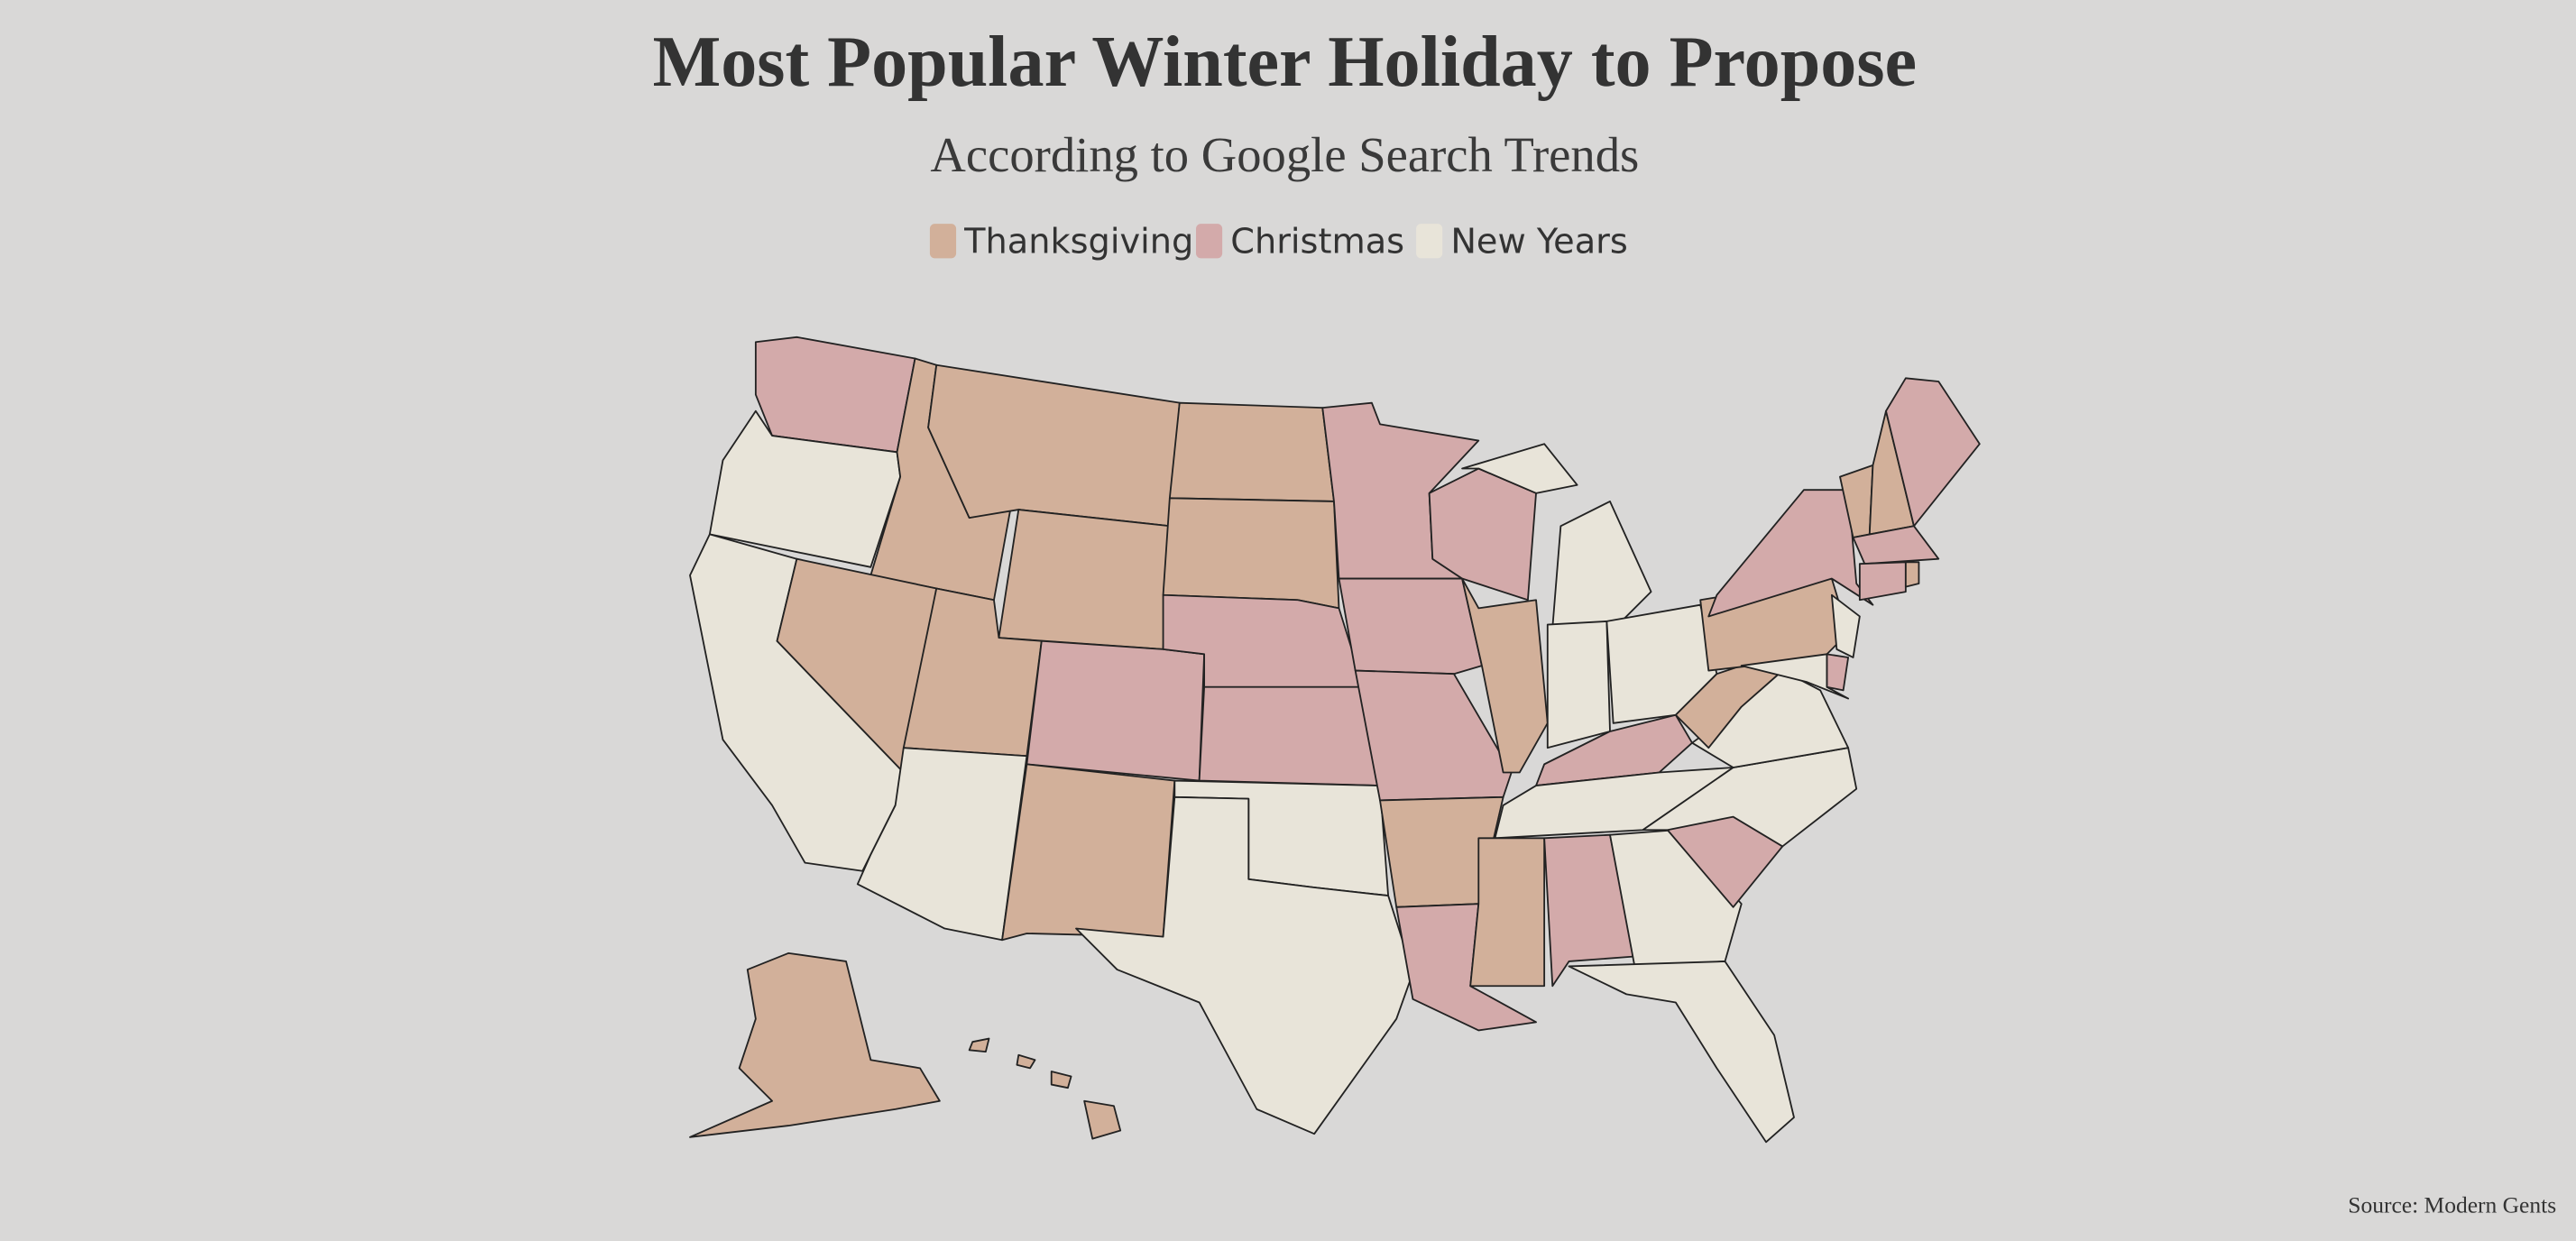 This screenshot has width=2576, height=1241. Describe the element at coordinates (1539, 241) in the screenshot. I see `legend-label: New Years` at that location.